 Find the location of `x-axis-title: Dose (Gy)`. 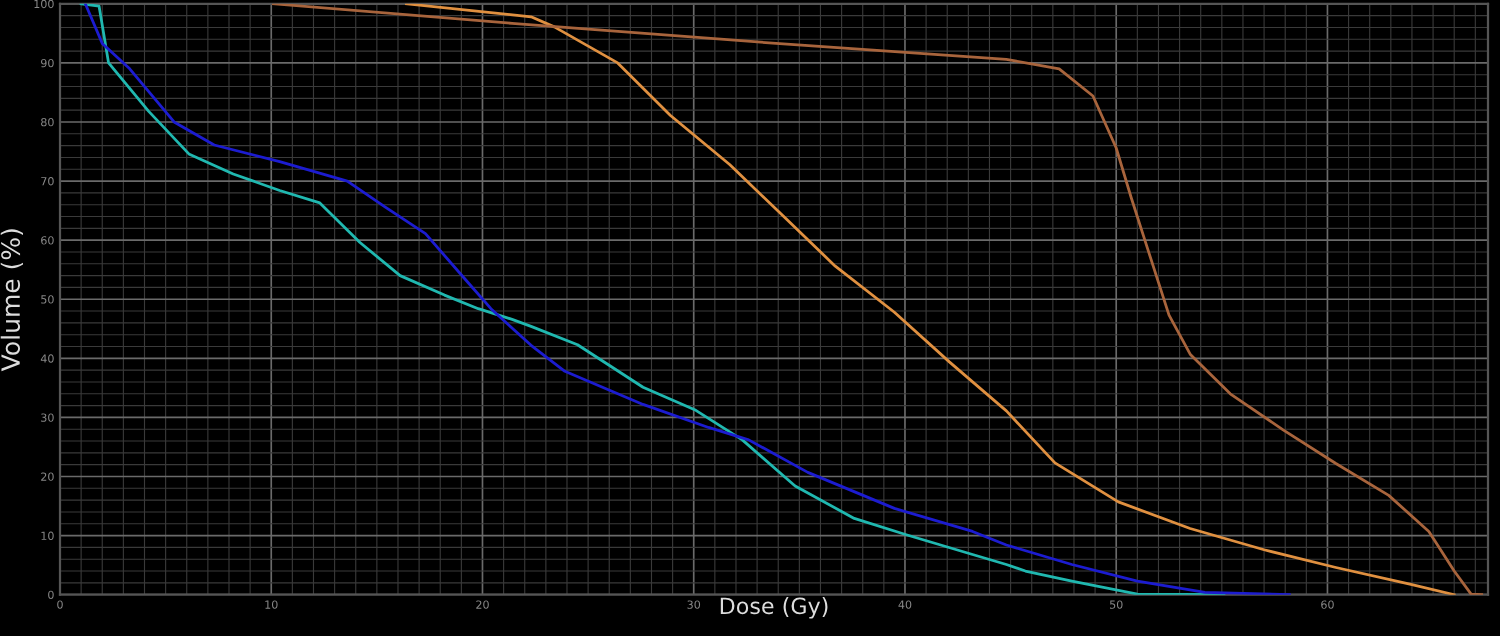

x-axis-title: Dose (Gy) is located at coordinates (774, 608).